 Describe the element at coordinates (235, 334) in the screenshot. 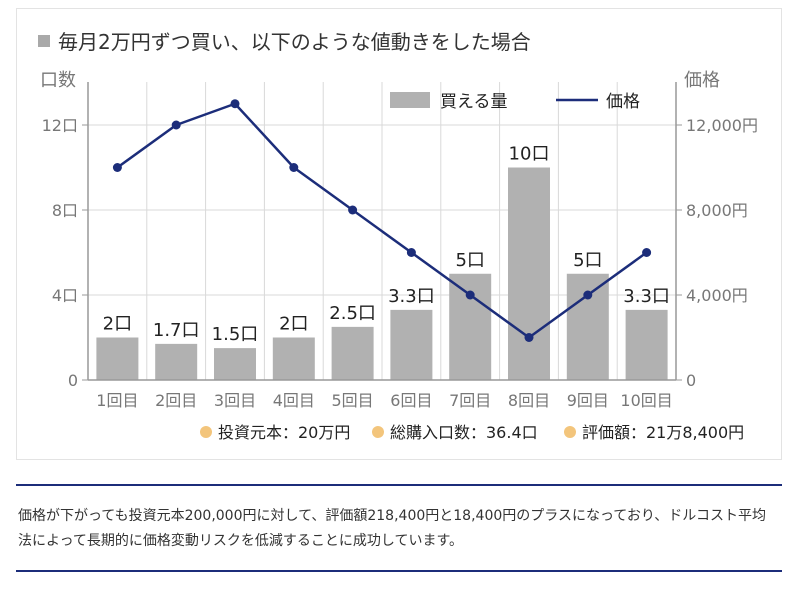

I see `bar-data-label: 1.5口` at that location.